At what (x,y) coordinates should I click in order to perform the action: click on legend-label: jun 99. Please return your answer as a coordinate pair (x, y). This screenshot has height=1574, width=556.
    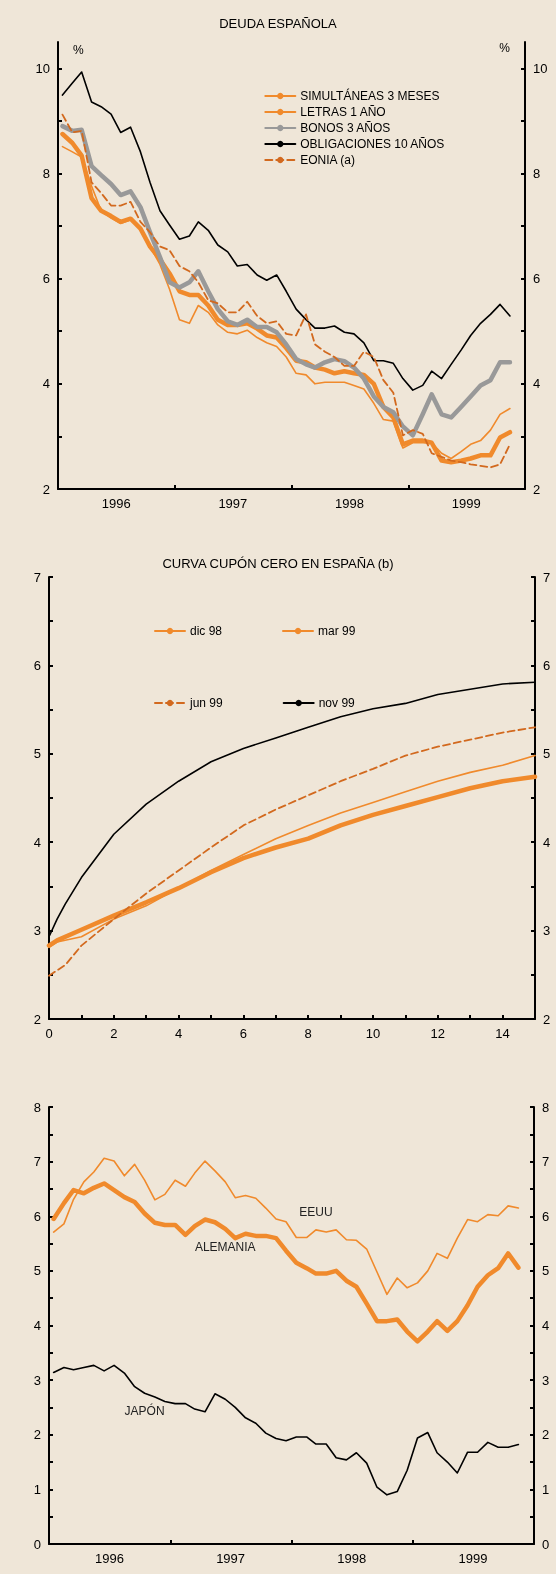
    Looking at the image, I should click on (206, 703).